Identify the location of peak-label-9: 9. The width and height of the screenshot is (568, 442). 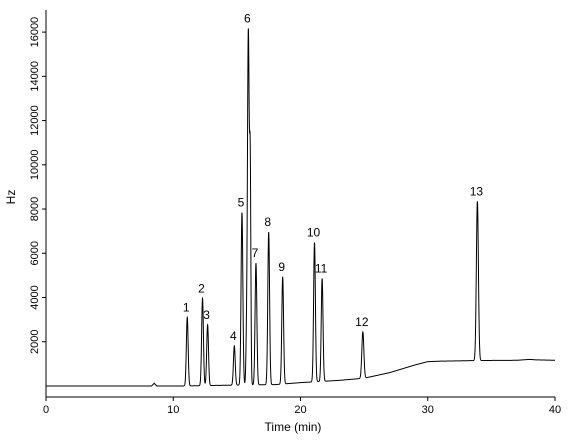
(281, 267).